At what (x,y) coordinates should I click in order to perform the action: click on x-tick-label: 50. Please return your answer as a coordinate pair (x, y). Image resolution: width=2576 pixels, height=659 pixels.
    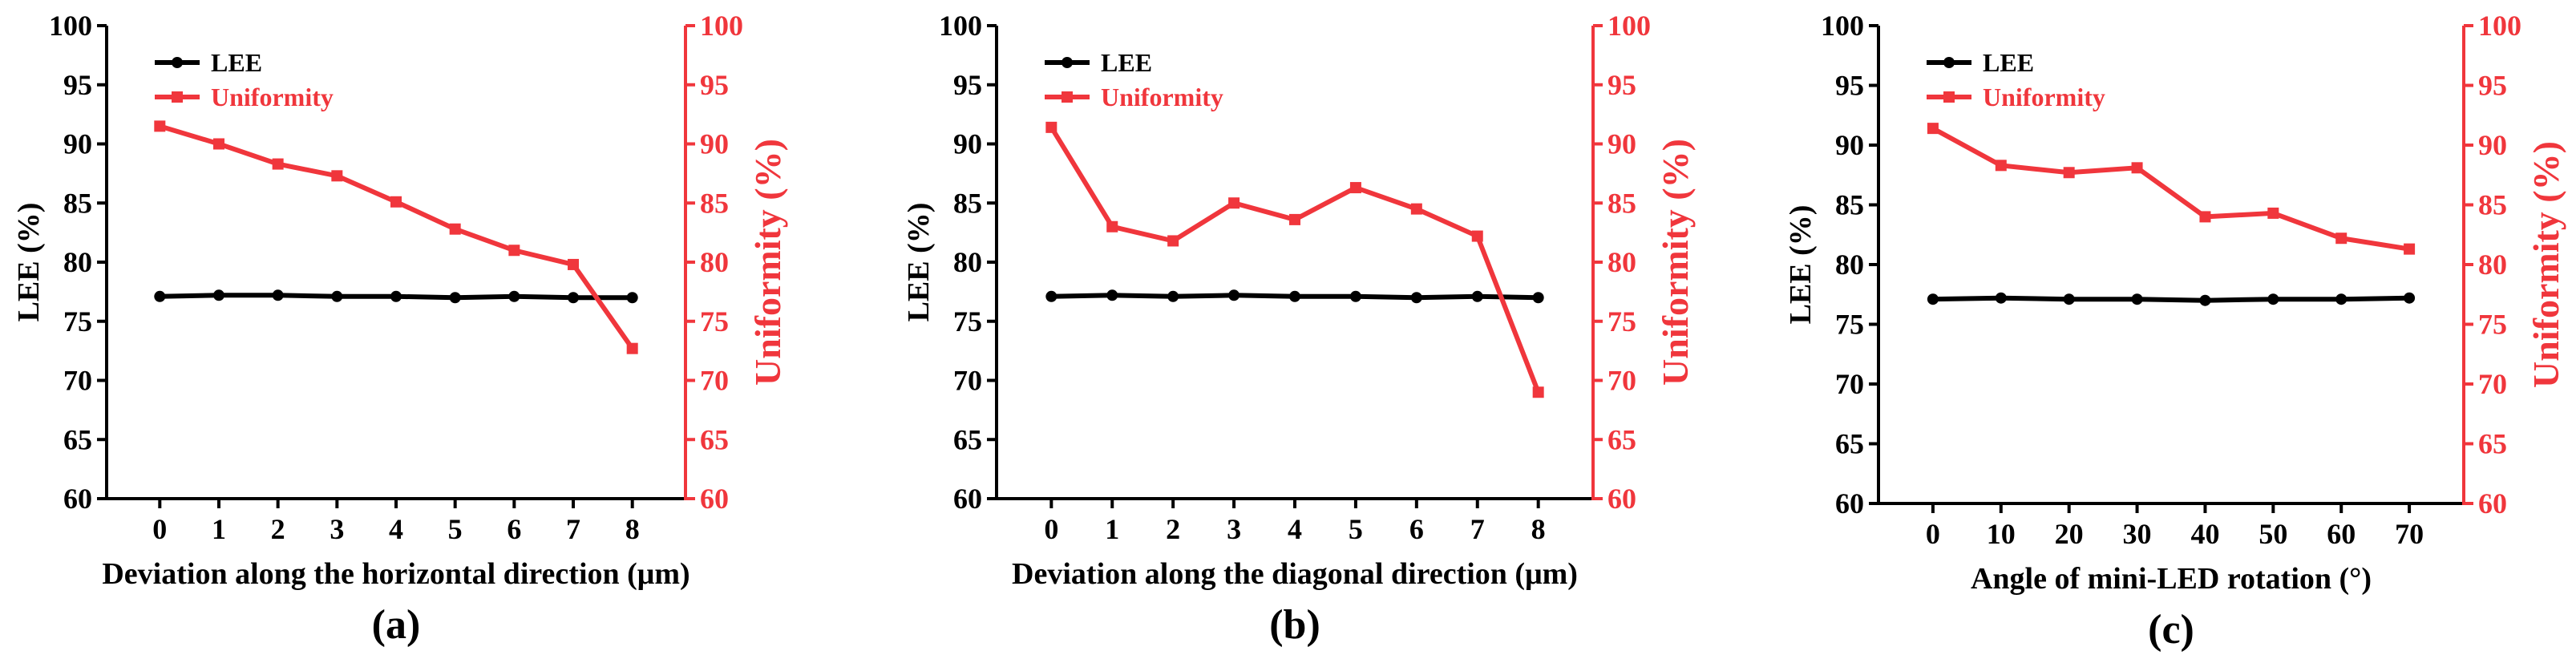
    Looking at the image, I should click on (2273, 534).